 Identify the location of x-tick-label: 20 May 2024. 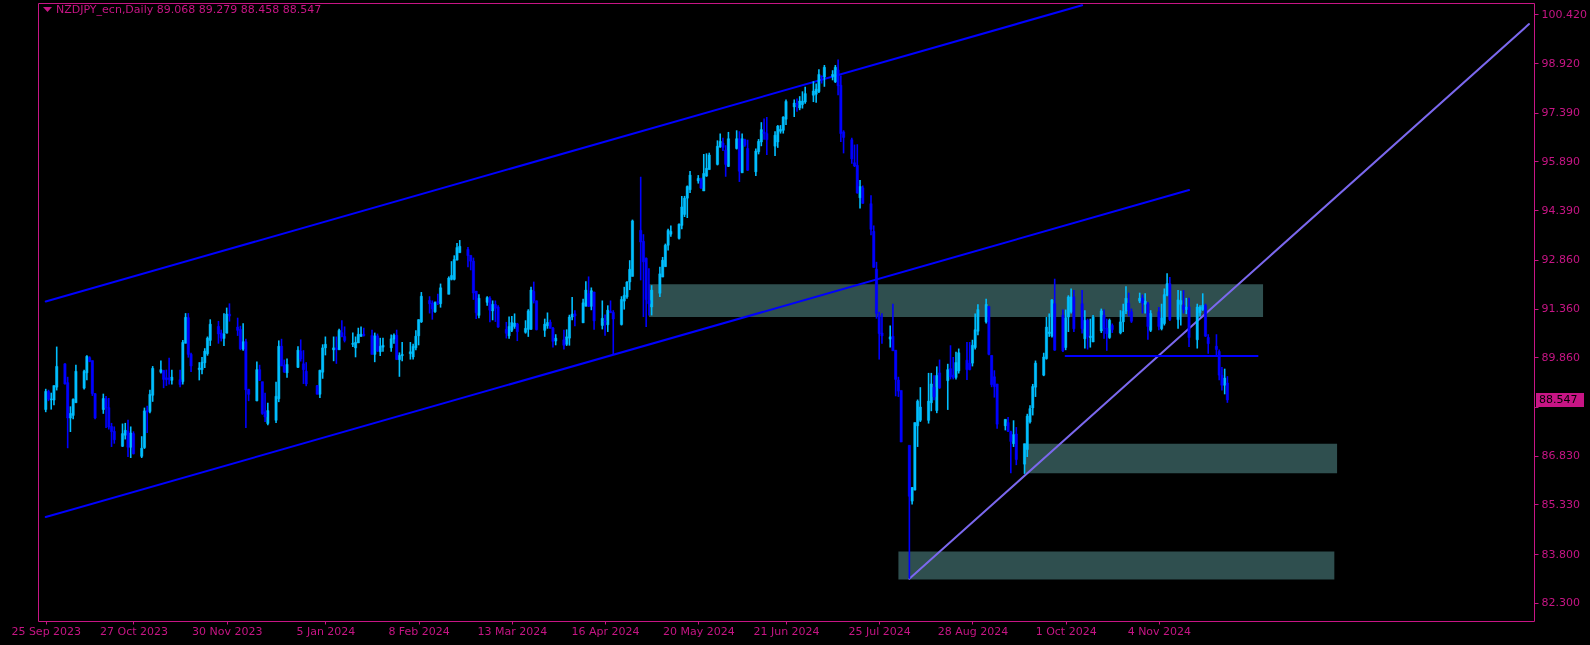
(698, 631).